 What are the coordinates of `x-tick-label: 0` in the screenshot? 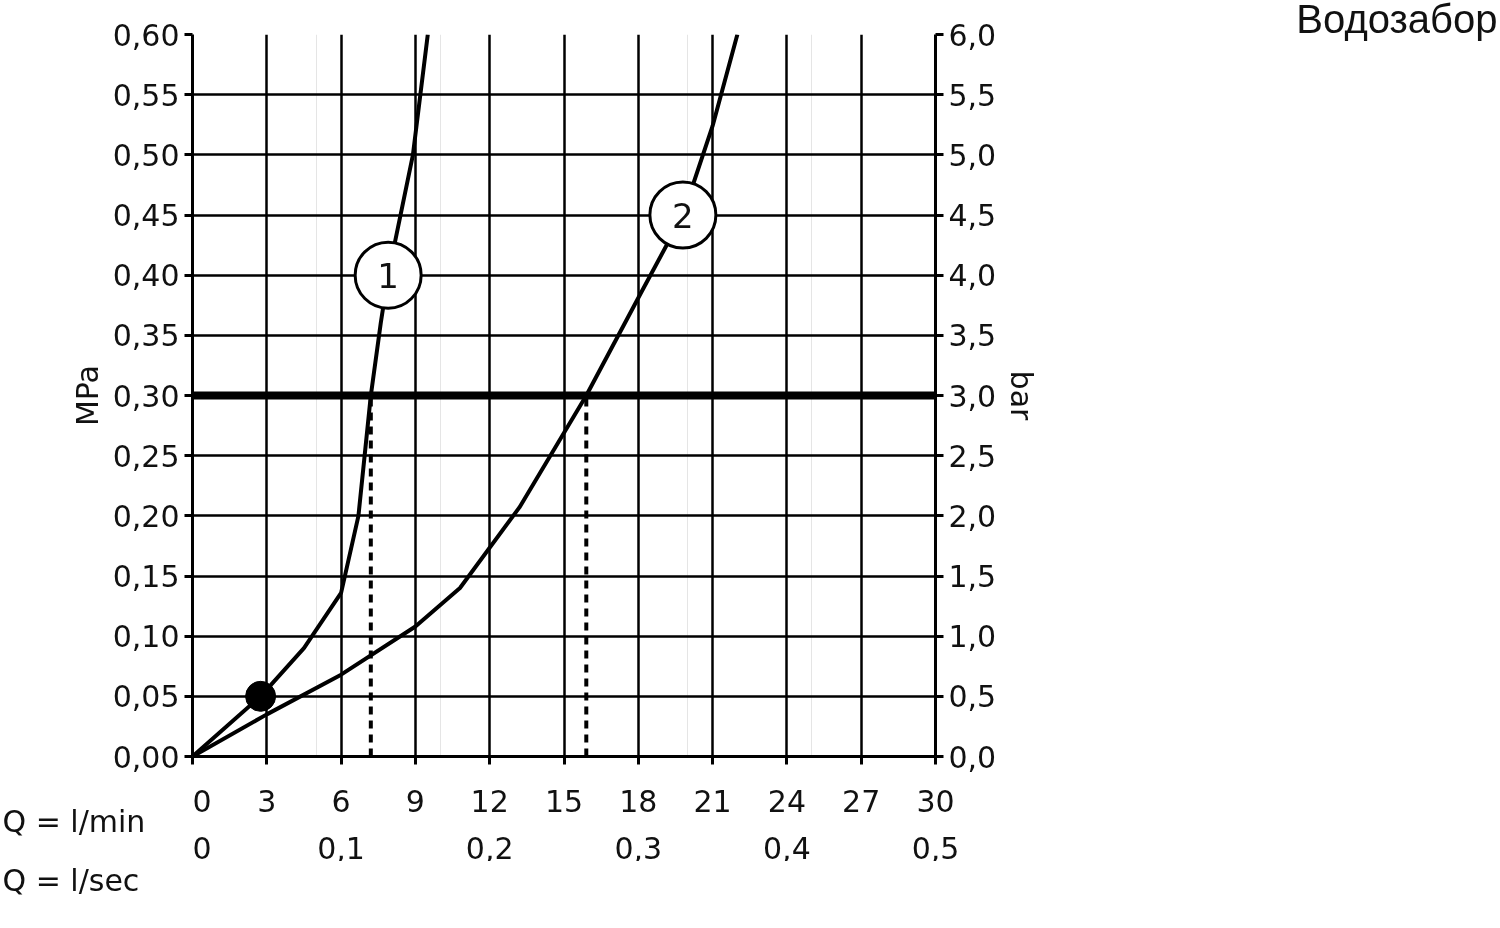 It's located at (202, 801).